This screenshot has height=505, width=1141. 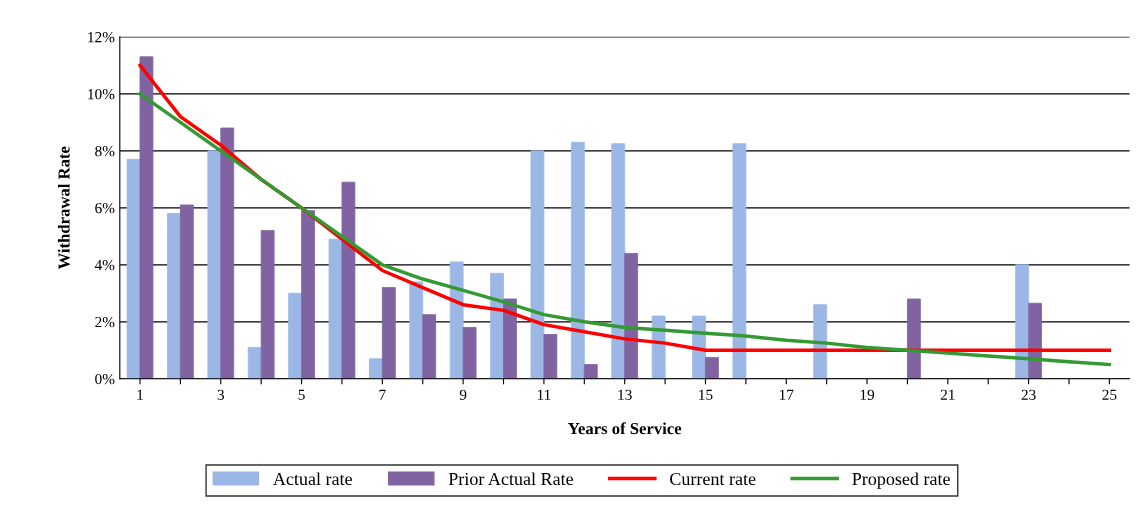 I want to click on legend-label: Prior Actual Rate, so click(x=511, y=479).